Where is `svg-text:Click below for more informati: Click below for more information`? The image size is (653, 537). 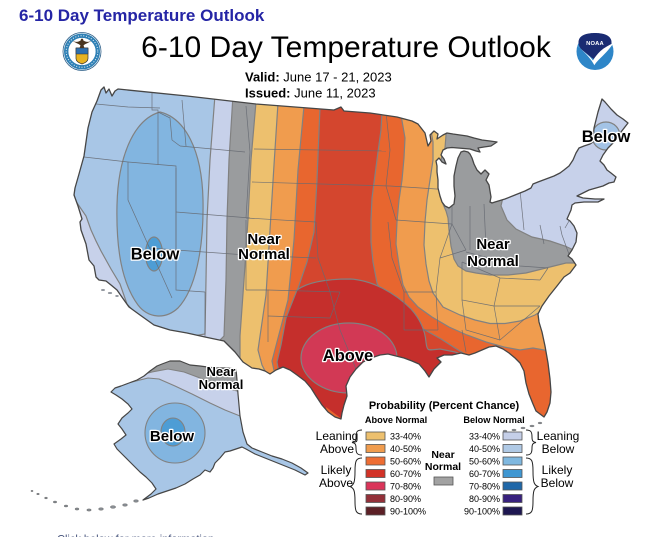
svg-text:Click below for more informati: Click below for more information is located at coordinates (135, 535).